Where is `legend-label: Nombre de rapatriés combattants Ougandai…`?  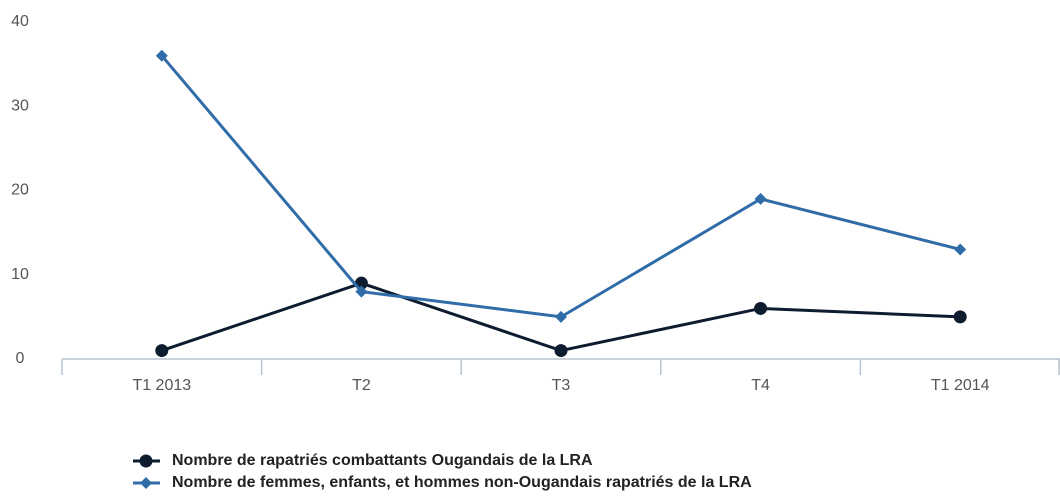 legend-label: Nombre de rapatriés combattants Ougandai… is located at coordinates (382, 460).